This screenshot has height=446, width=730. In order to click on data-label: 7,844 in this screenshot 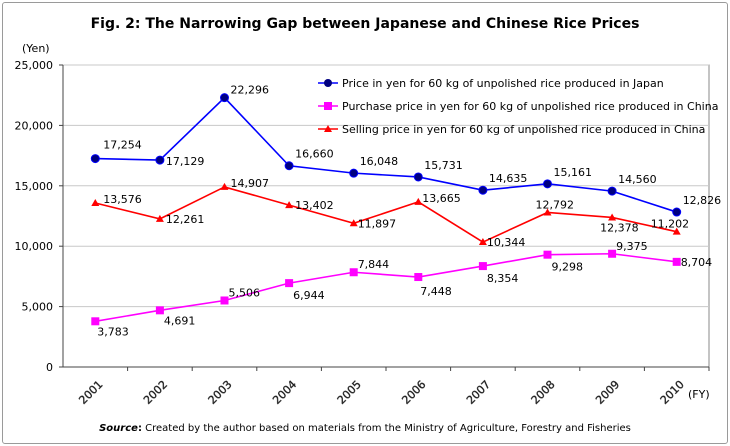, I will do `click(374, 264)`.